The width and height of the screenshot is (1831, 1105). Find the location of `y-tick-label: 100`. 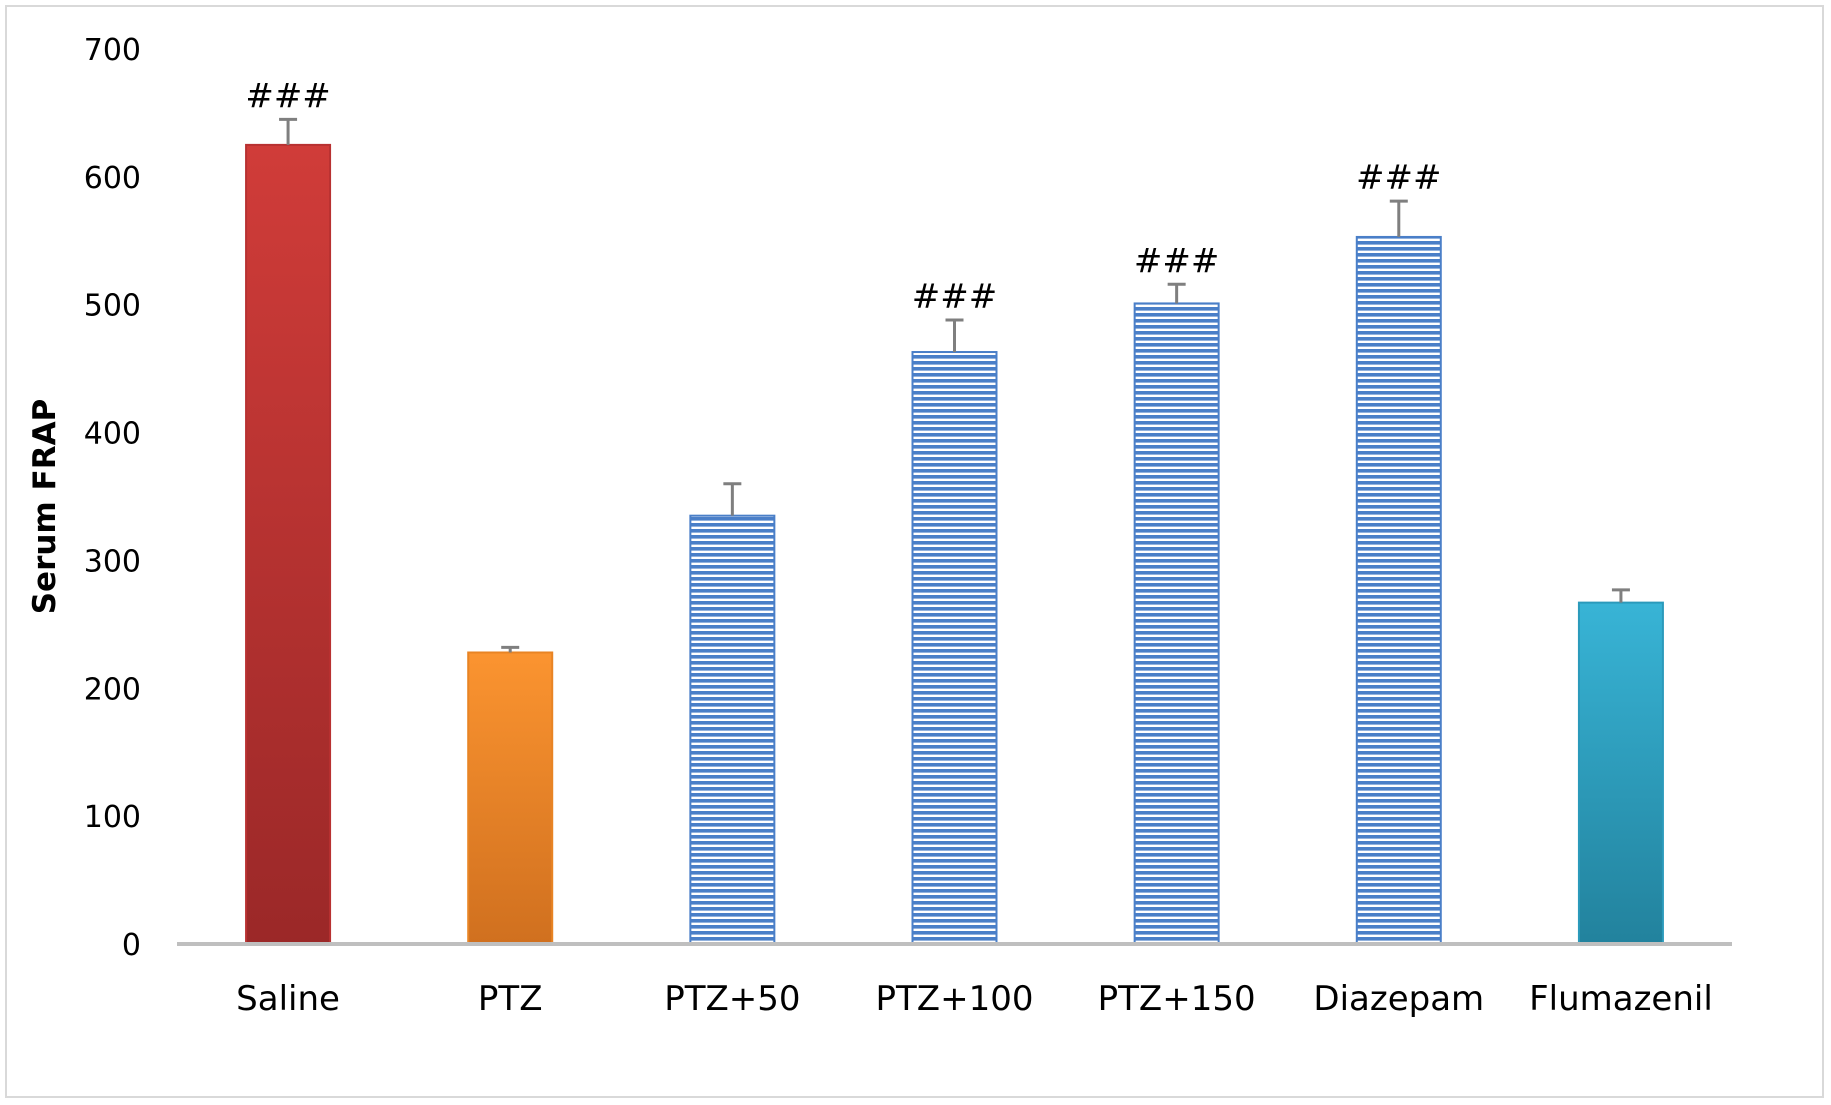

y-tick-label: 100 is located at coordinates (112, 817).